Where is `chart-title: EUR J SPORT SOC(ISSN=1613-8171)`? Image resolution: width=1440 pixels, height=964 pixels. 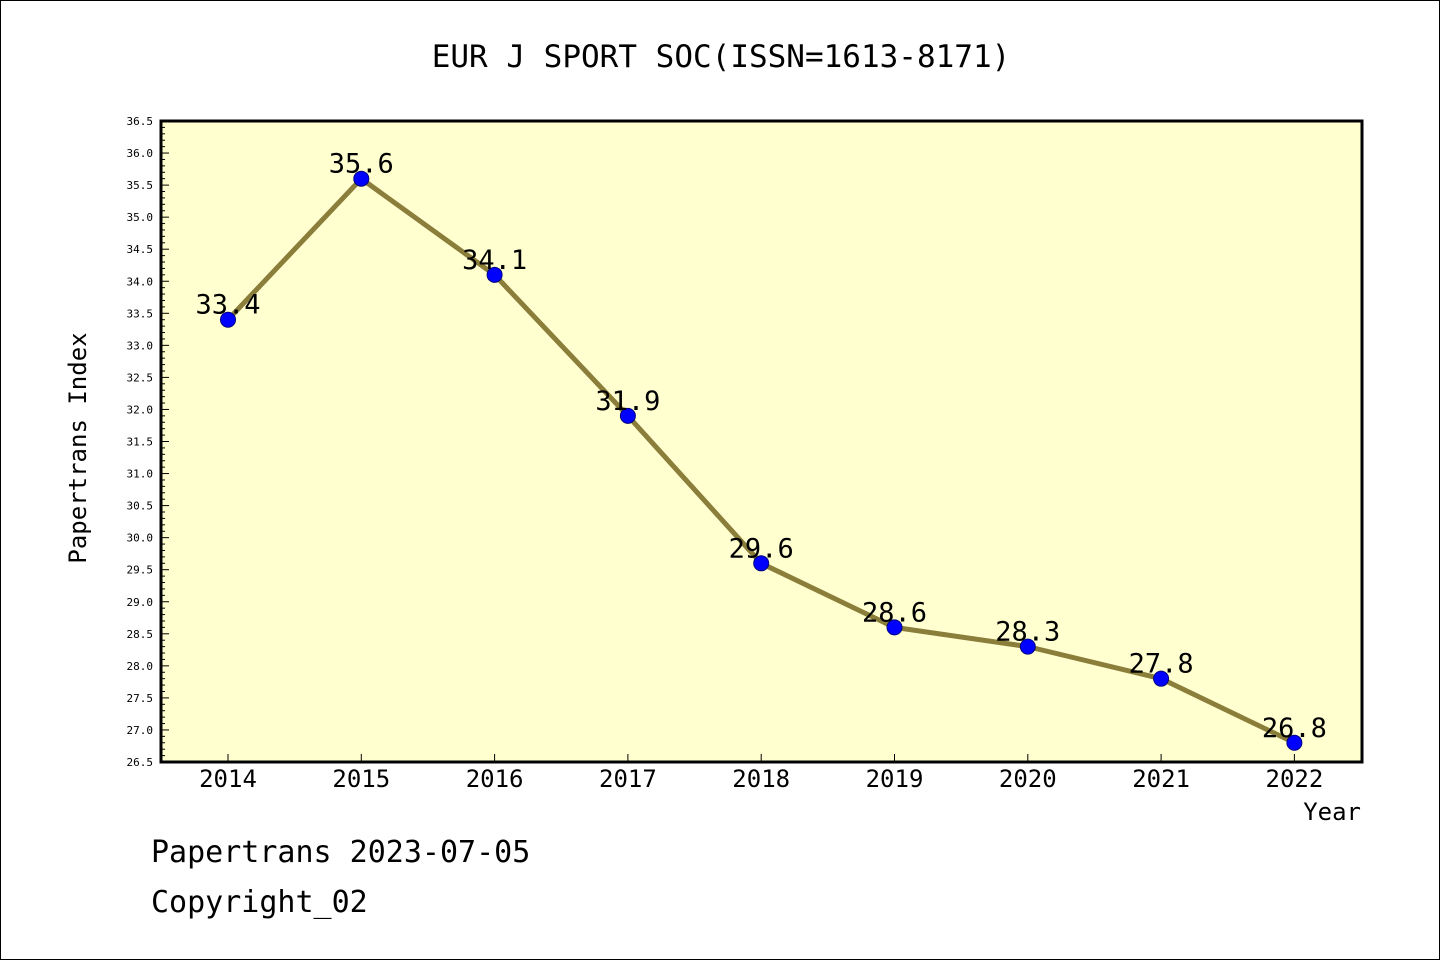 chart-title: EUR J SPORT SOC(ISSN=1613-8171) is located at coordinates (721, 57).